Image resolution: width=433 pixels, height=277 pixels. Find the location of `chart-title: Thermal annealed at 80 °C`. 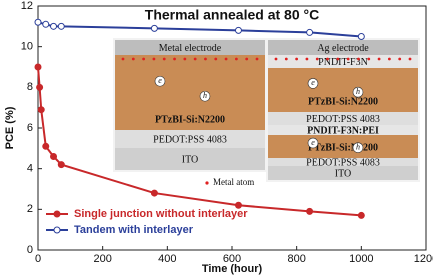

chart-title: Thermal annealed at 80 °C is located at coordinates (232, 15).